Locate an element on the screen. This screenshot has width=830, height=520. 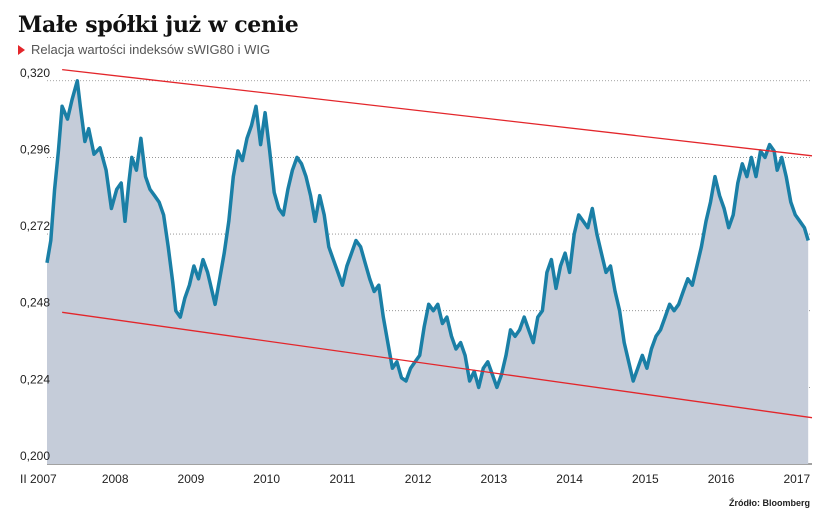
subtitle-text: Relacja wartości indeksów sWIG80 i WIG is located at coordinates (151, 49).